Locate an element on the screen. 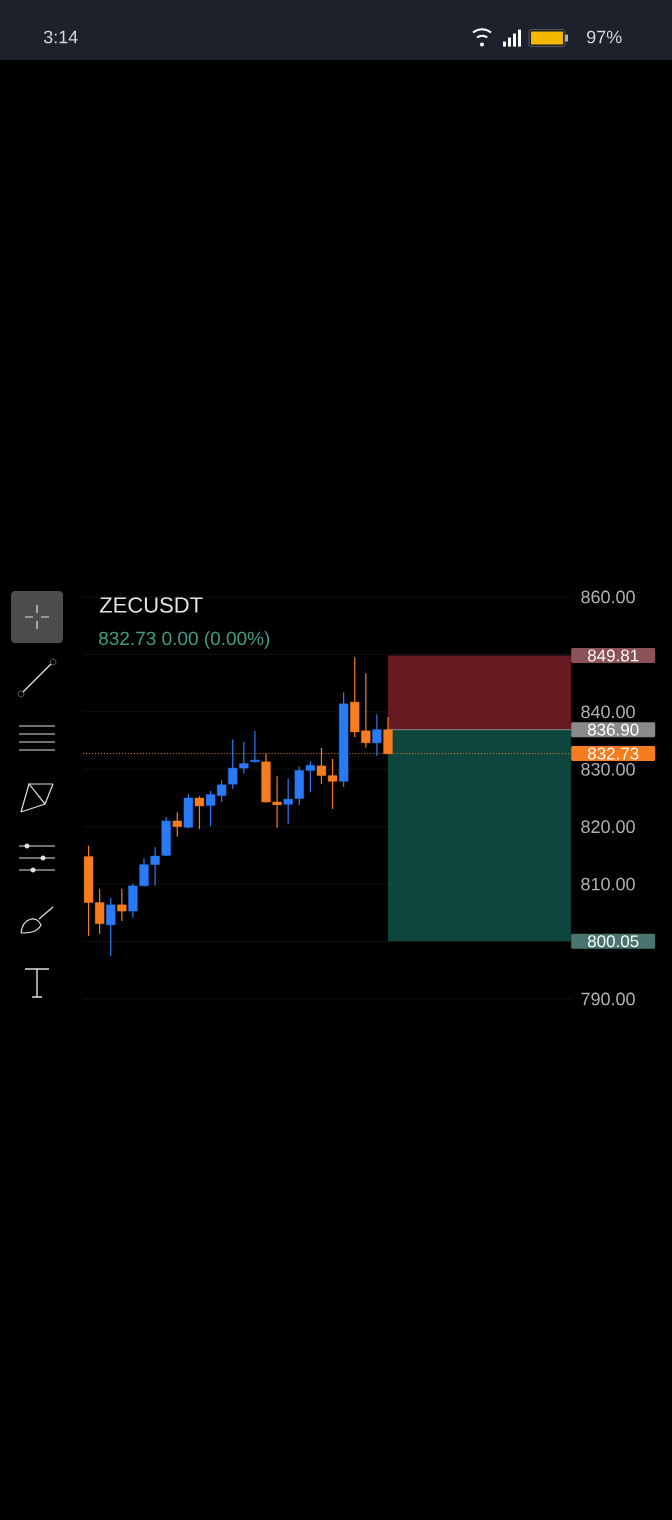 The height and width of the screenshot is (1520, 672). ref-line-label: 832.73 is located at coordinates (613, 753).